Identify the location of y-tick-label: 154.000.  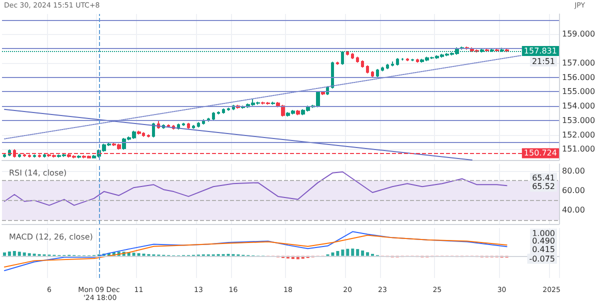
(579, 106).